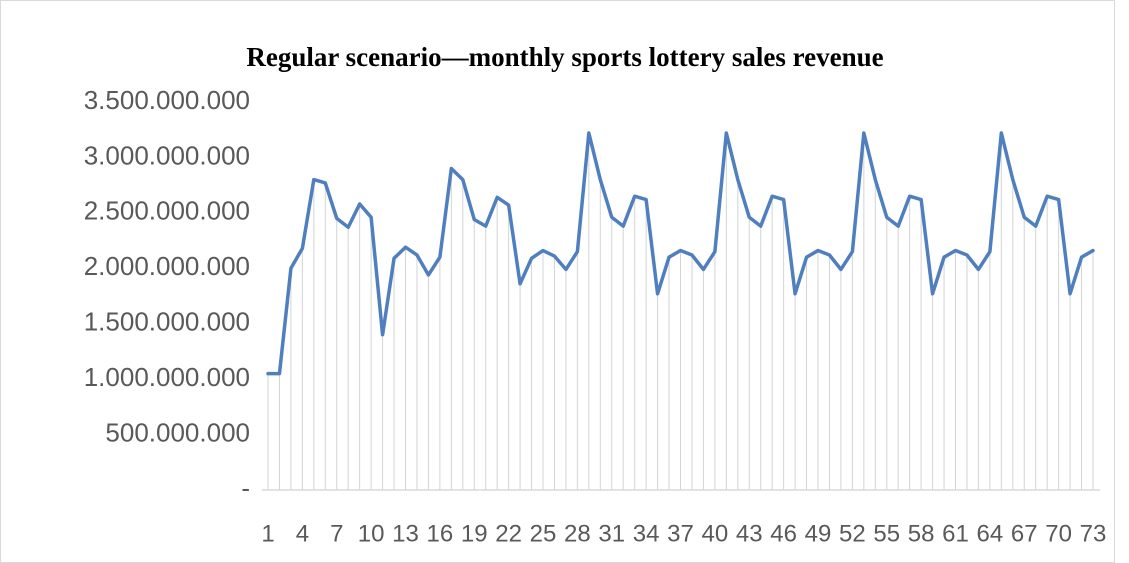 The image size is (1129, 563). Describe the element at coordinates (508, 533) in the screenshot. I see `x-tick-label: 22` at that location.